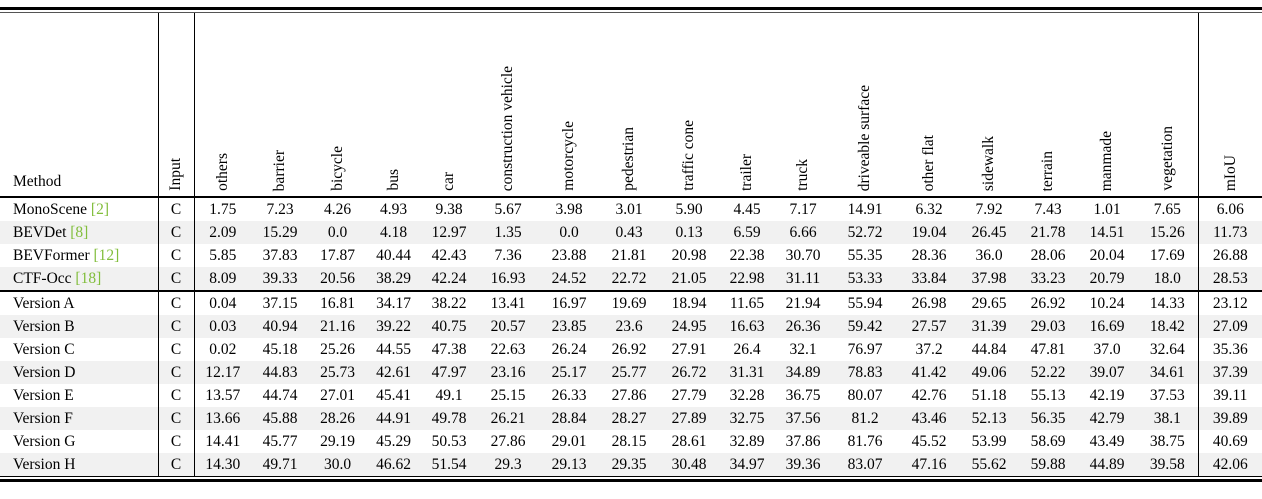 The image size is (1262, 499). I want to click on iou-value-cell-driveable-surface: 14.91, so click(865, 209).